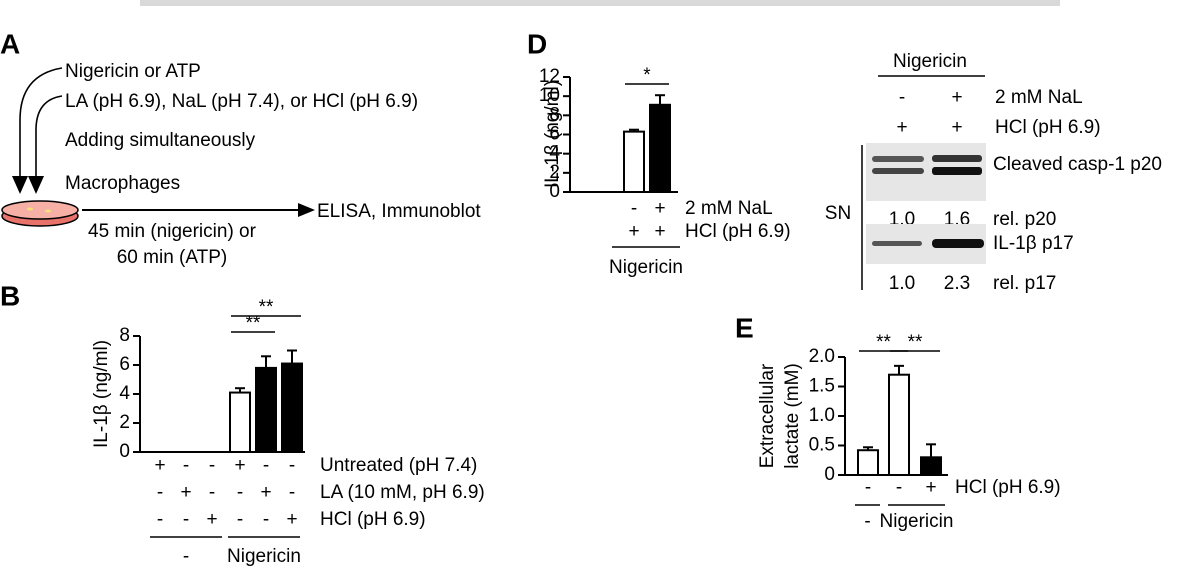 The width and height of the screenshot is (1200, 582). What do you see at coordinates (399, 211) in the screenshot?
I see `readout-text: ELISA, Immunoblot` at bounding box center [399, 211].